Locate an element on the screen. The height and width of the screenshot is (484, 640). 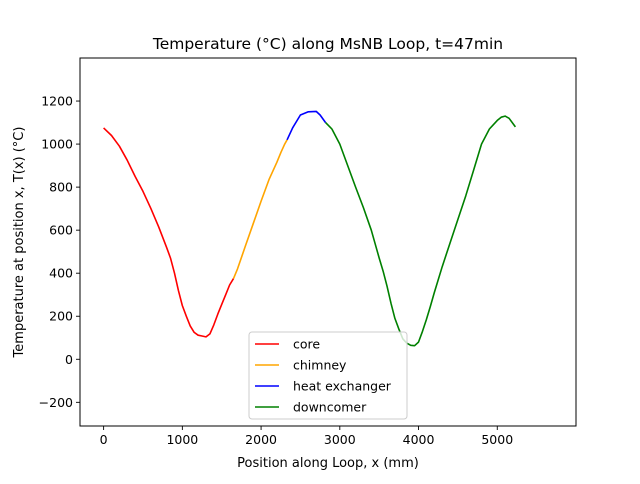
y-axis-ticks: −200 0 200 400 600 800 1000 1200 is located at coordinates (59, 252).